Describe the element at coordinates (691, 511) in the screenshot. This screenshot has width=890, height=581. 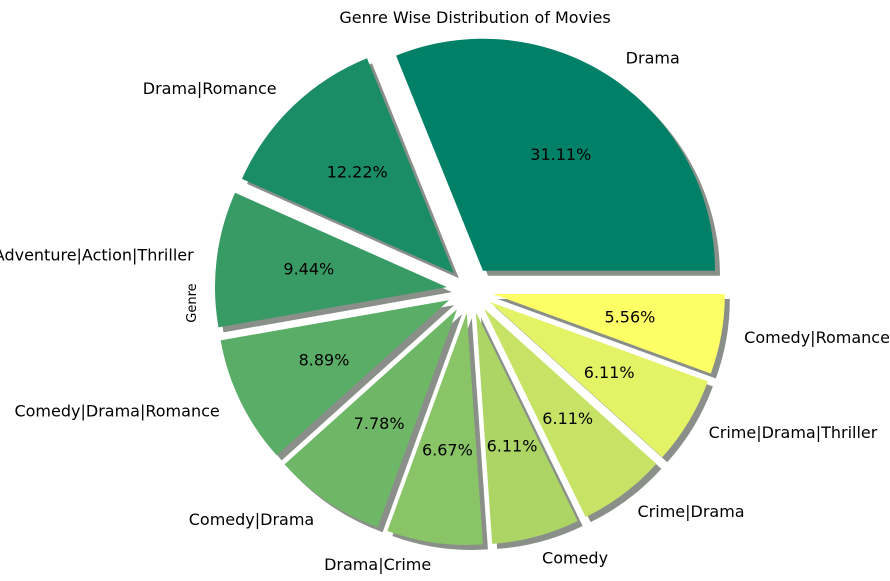
I see `category-label-crime-drama: Crime|Drama` at that location.